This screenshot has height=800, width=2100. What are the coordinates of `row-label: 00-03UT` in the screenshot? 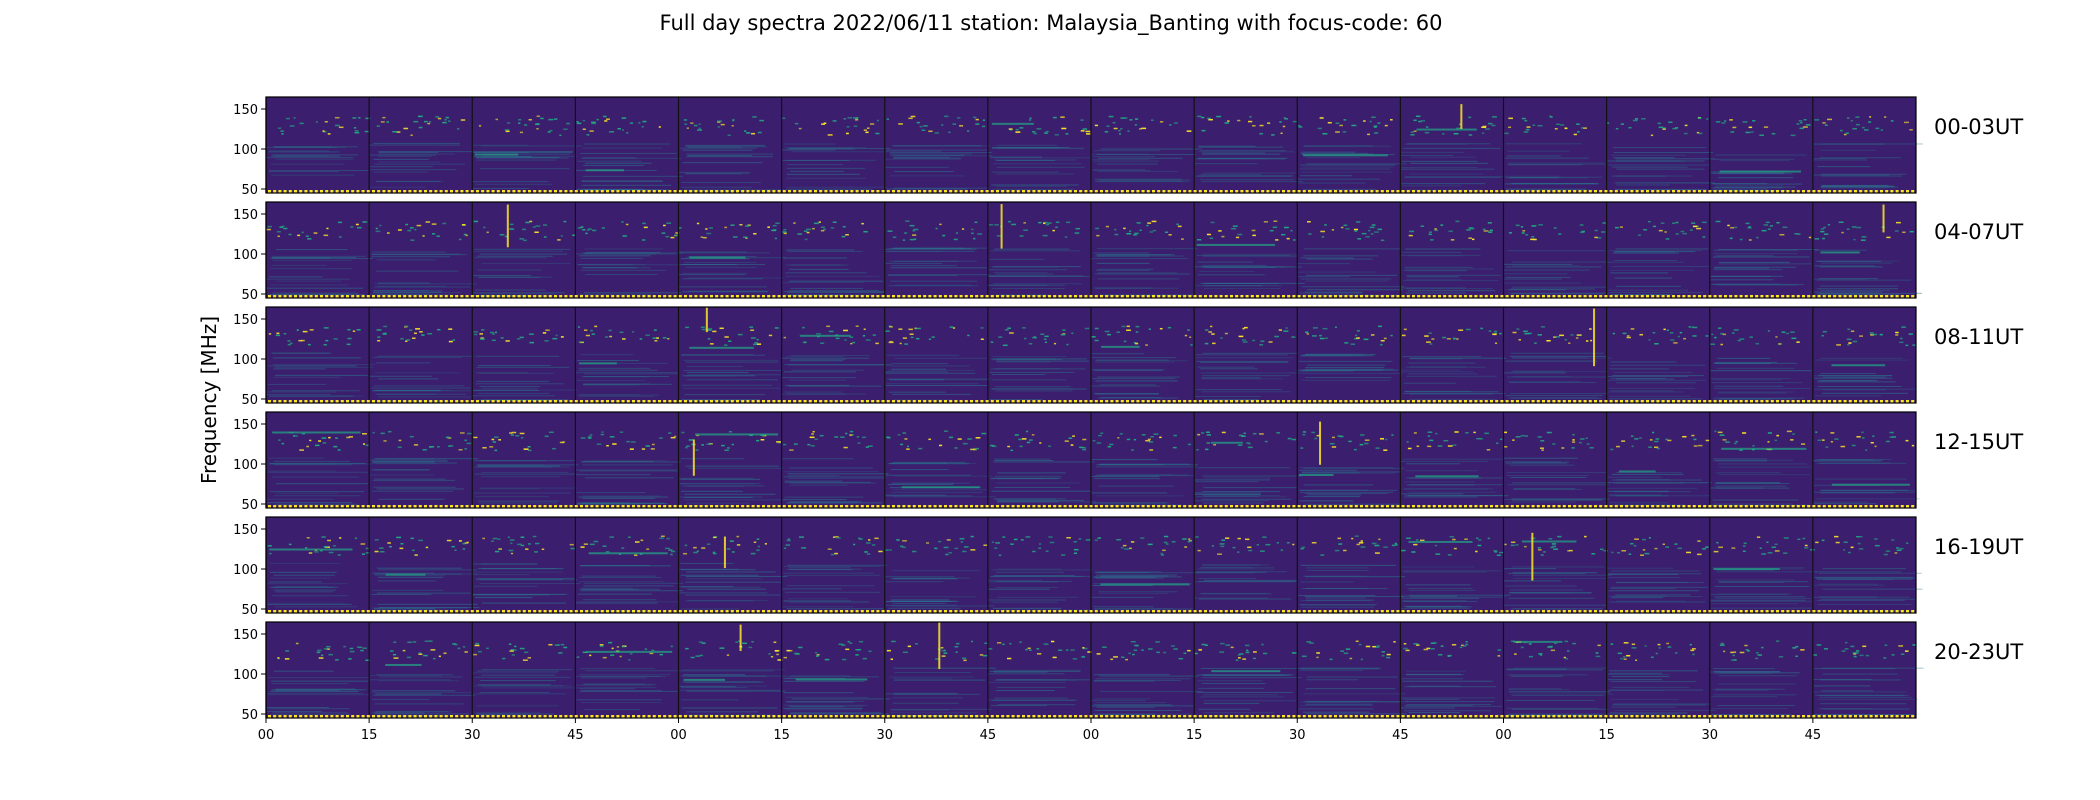 It's located at (1978, 127).